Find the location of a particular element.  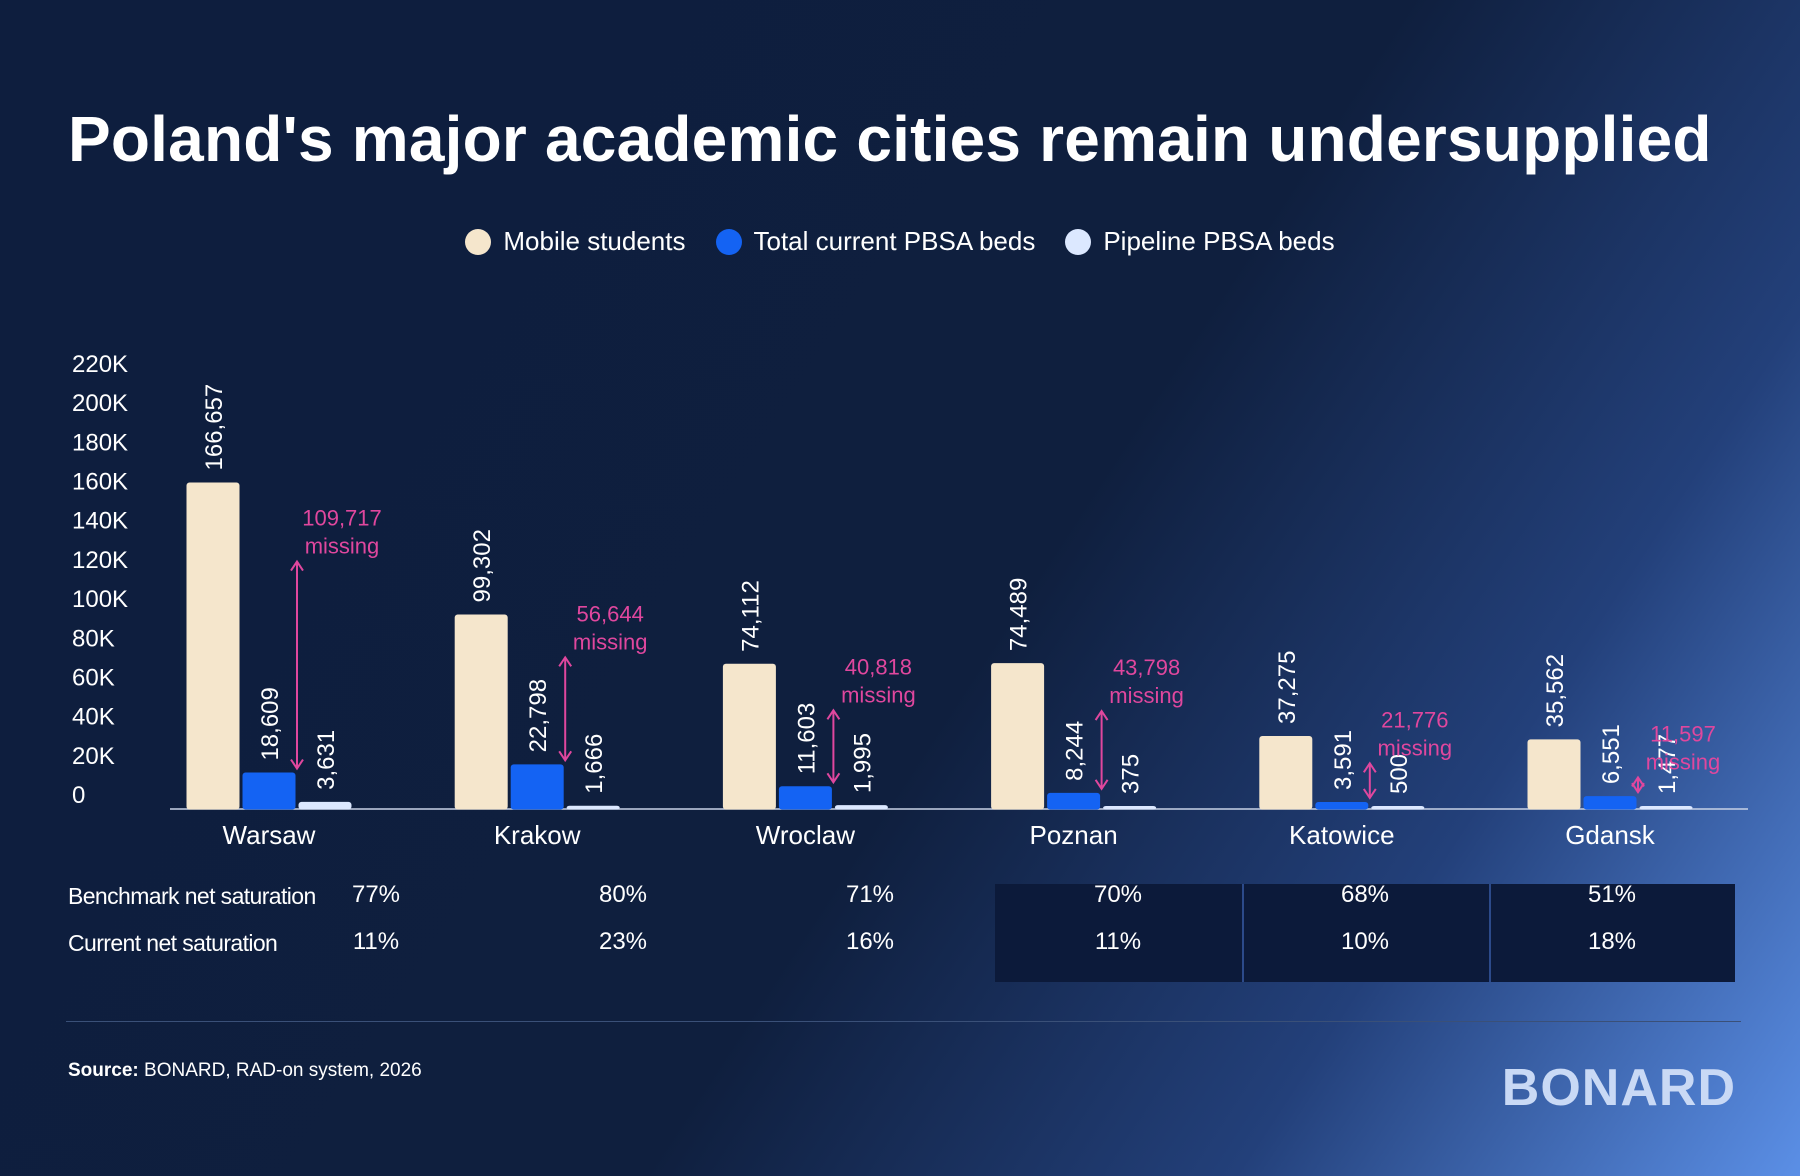

legend-item-mobile-students: Mobile students is located at coordinates (575, 241).